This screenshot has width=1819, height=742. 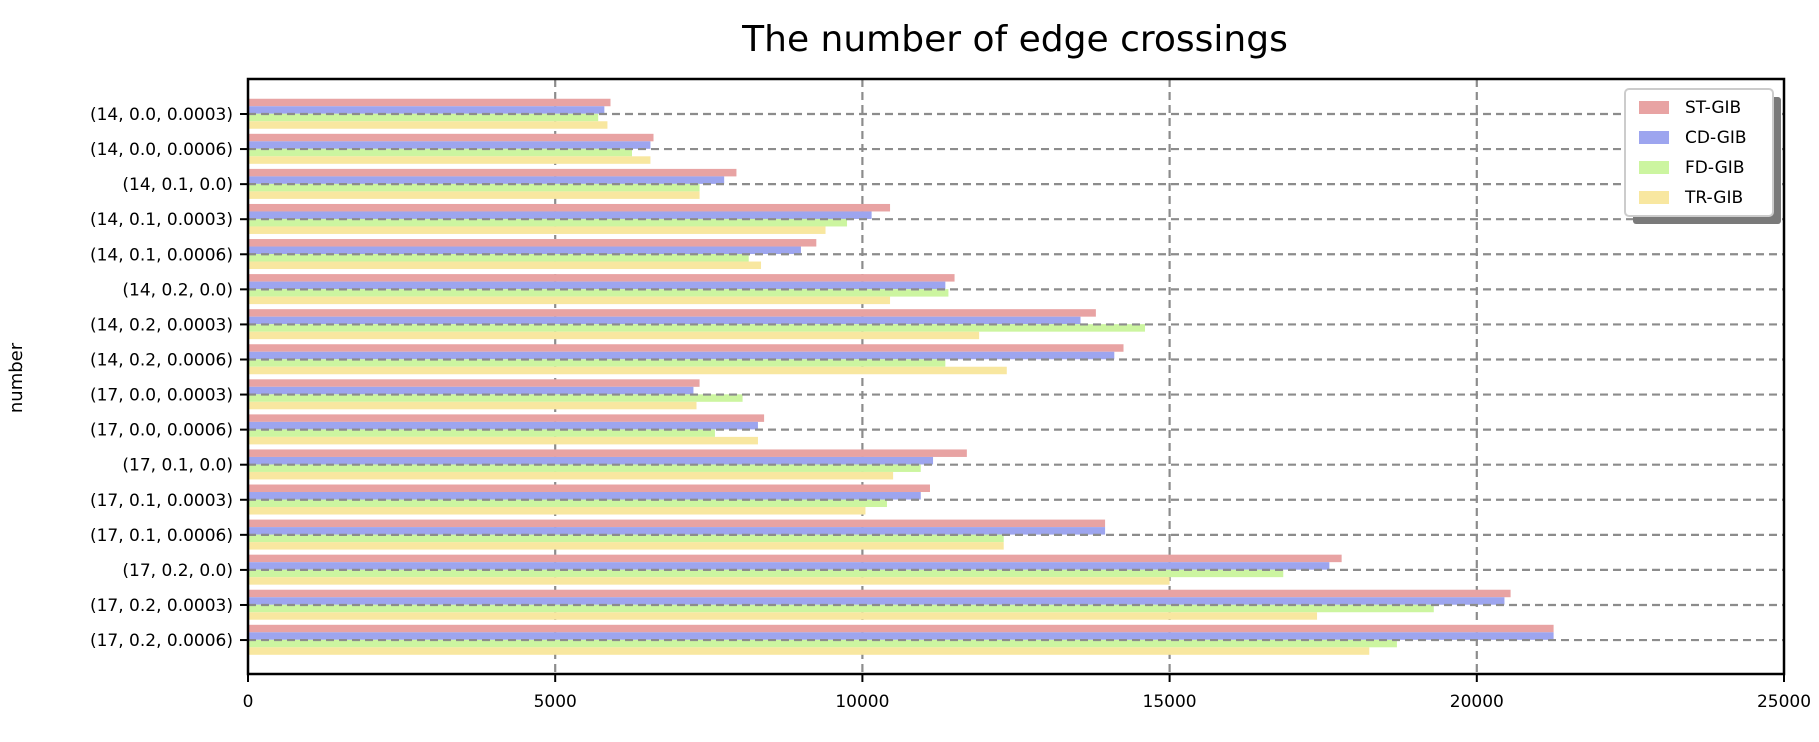 What do you see at coordinates (161, 536) in the screenshot?
I see `y-tick-label: (17, 0.1, 0.0006)` at bounding box center [161, 536].